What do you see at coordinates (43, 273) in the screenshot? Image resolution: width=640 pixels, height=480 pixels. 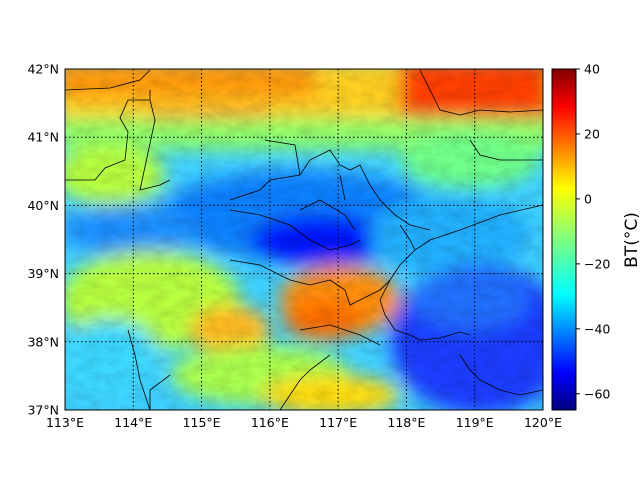 I see `latitude-tick-label: 39°N` at bounding box center [43, 273].